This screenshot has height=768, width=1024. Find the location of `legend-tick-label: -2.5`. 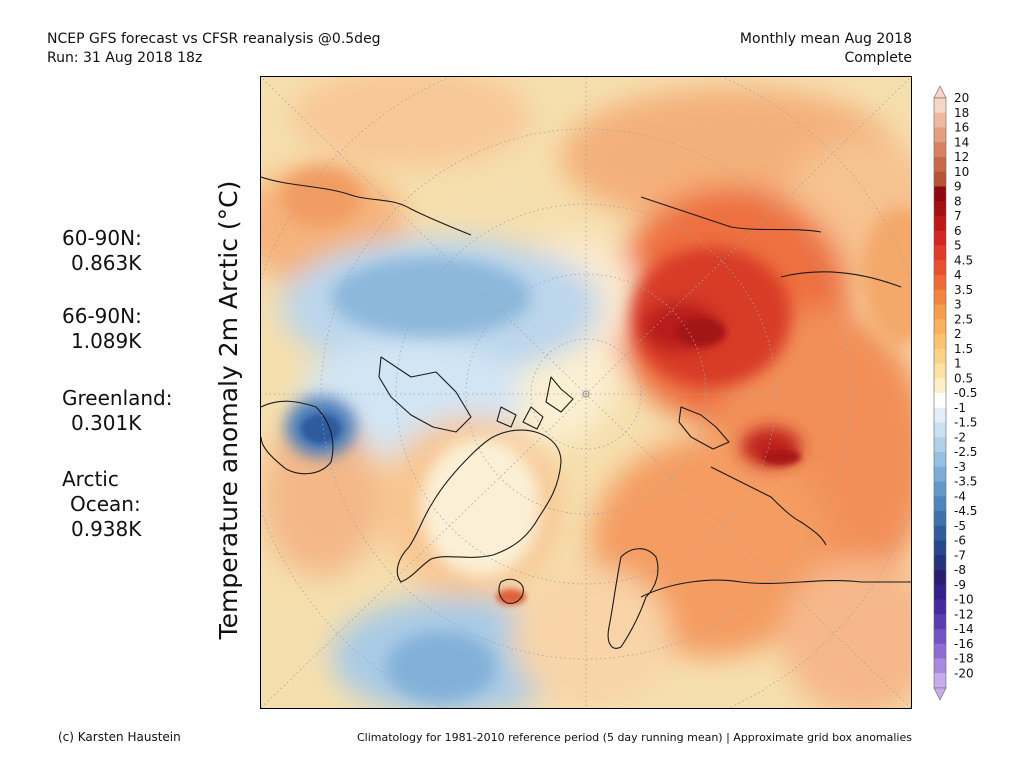

legend-tick-label: -2.5 is located at coordinates (965, 452).